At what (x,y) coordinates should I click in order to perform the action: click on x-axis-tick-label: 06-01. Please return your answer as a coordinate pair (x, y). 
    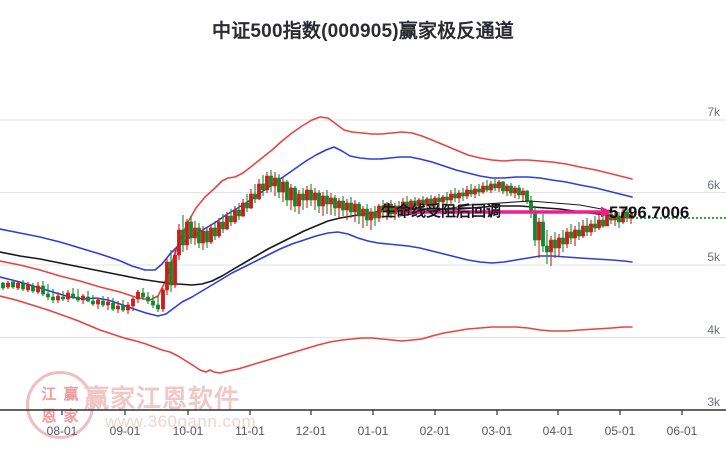
    Looking at the image, I should click on (682, 431).